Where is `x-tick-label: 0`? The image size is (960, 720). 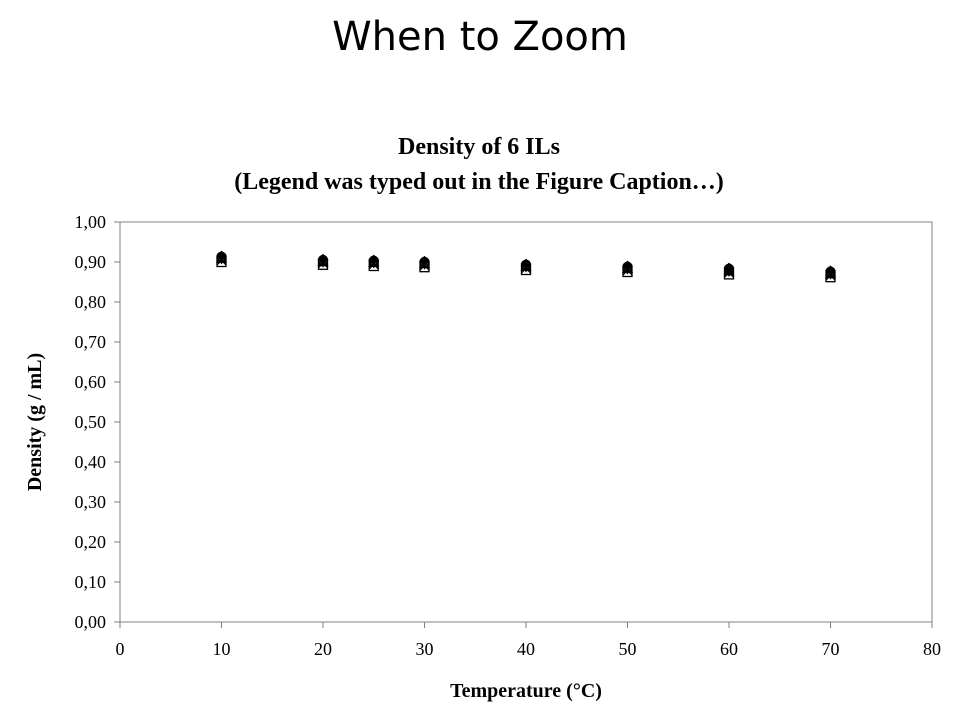 x-tick-label: 0 is located at coordinates (120, 649).